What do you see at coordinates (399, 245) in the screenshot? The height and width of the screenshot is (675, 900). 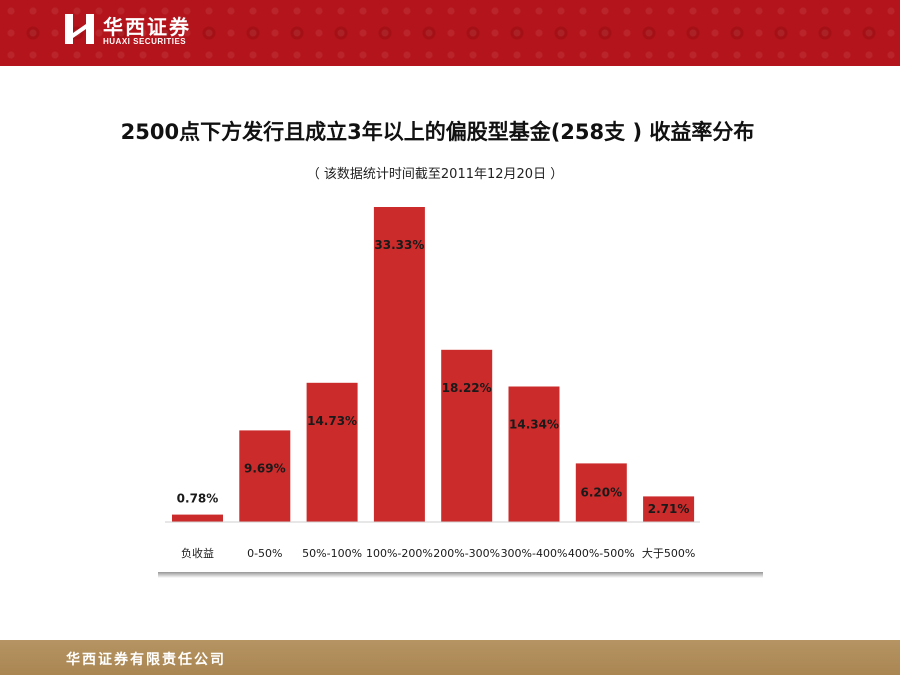 I see `data-label-4: 33.33%` at bounding box center [399, 245].